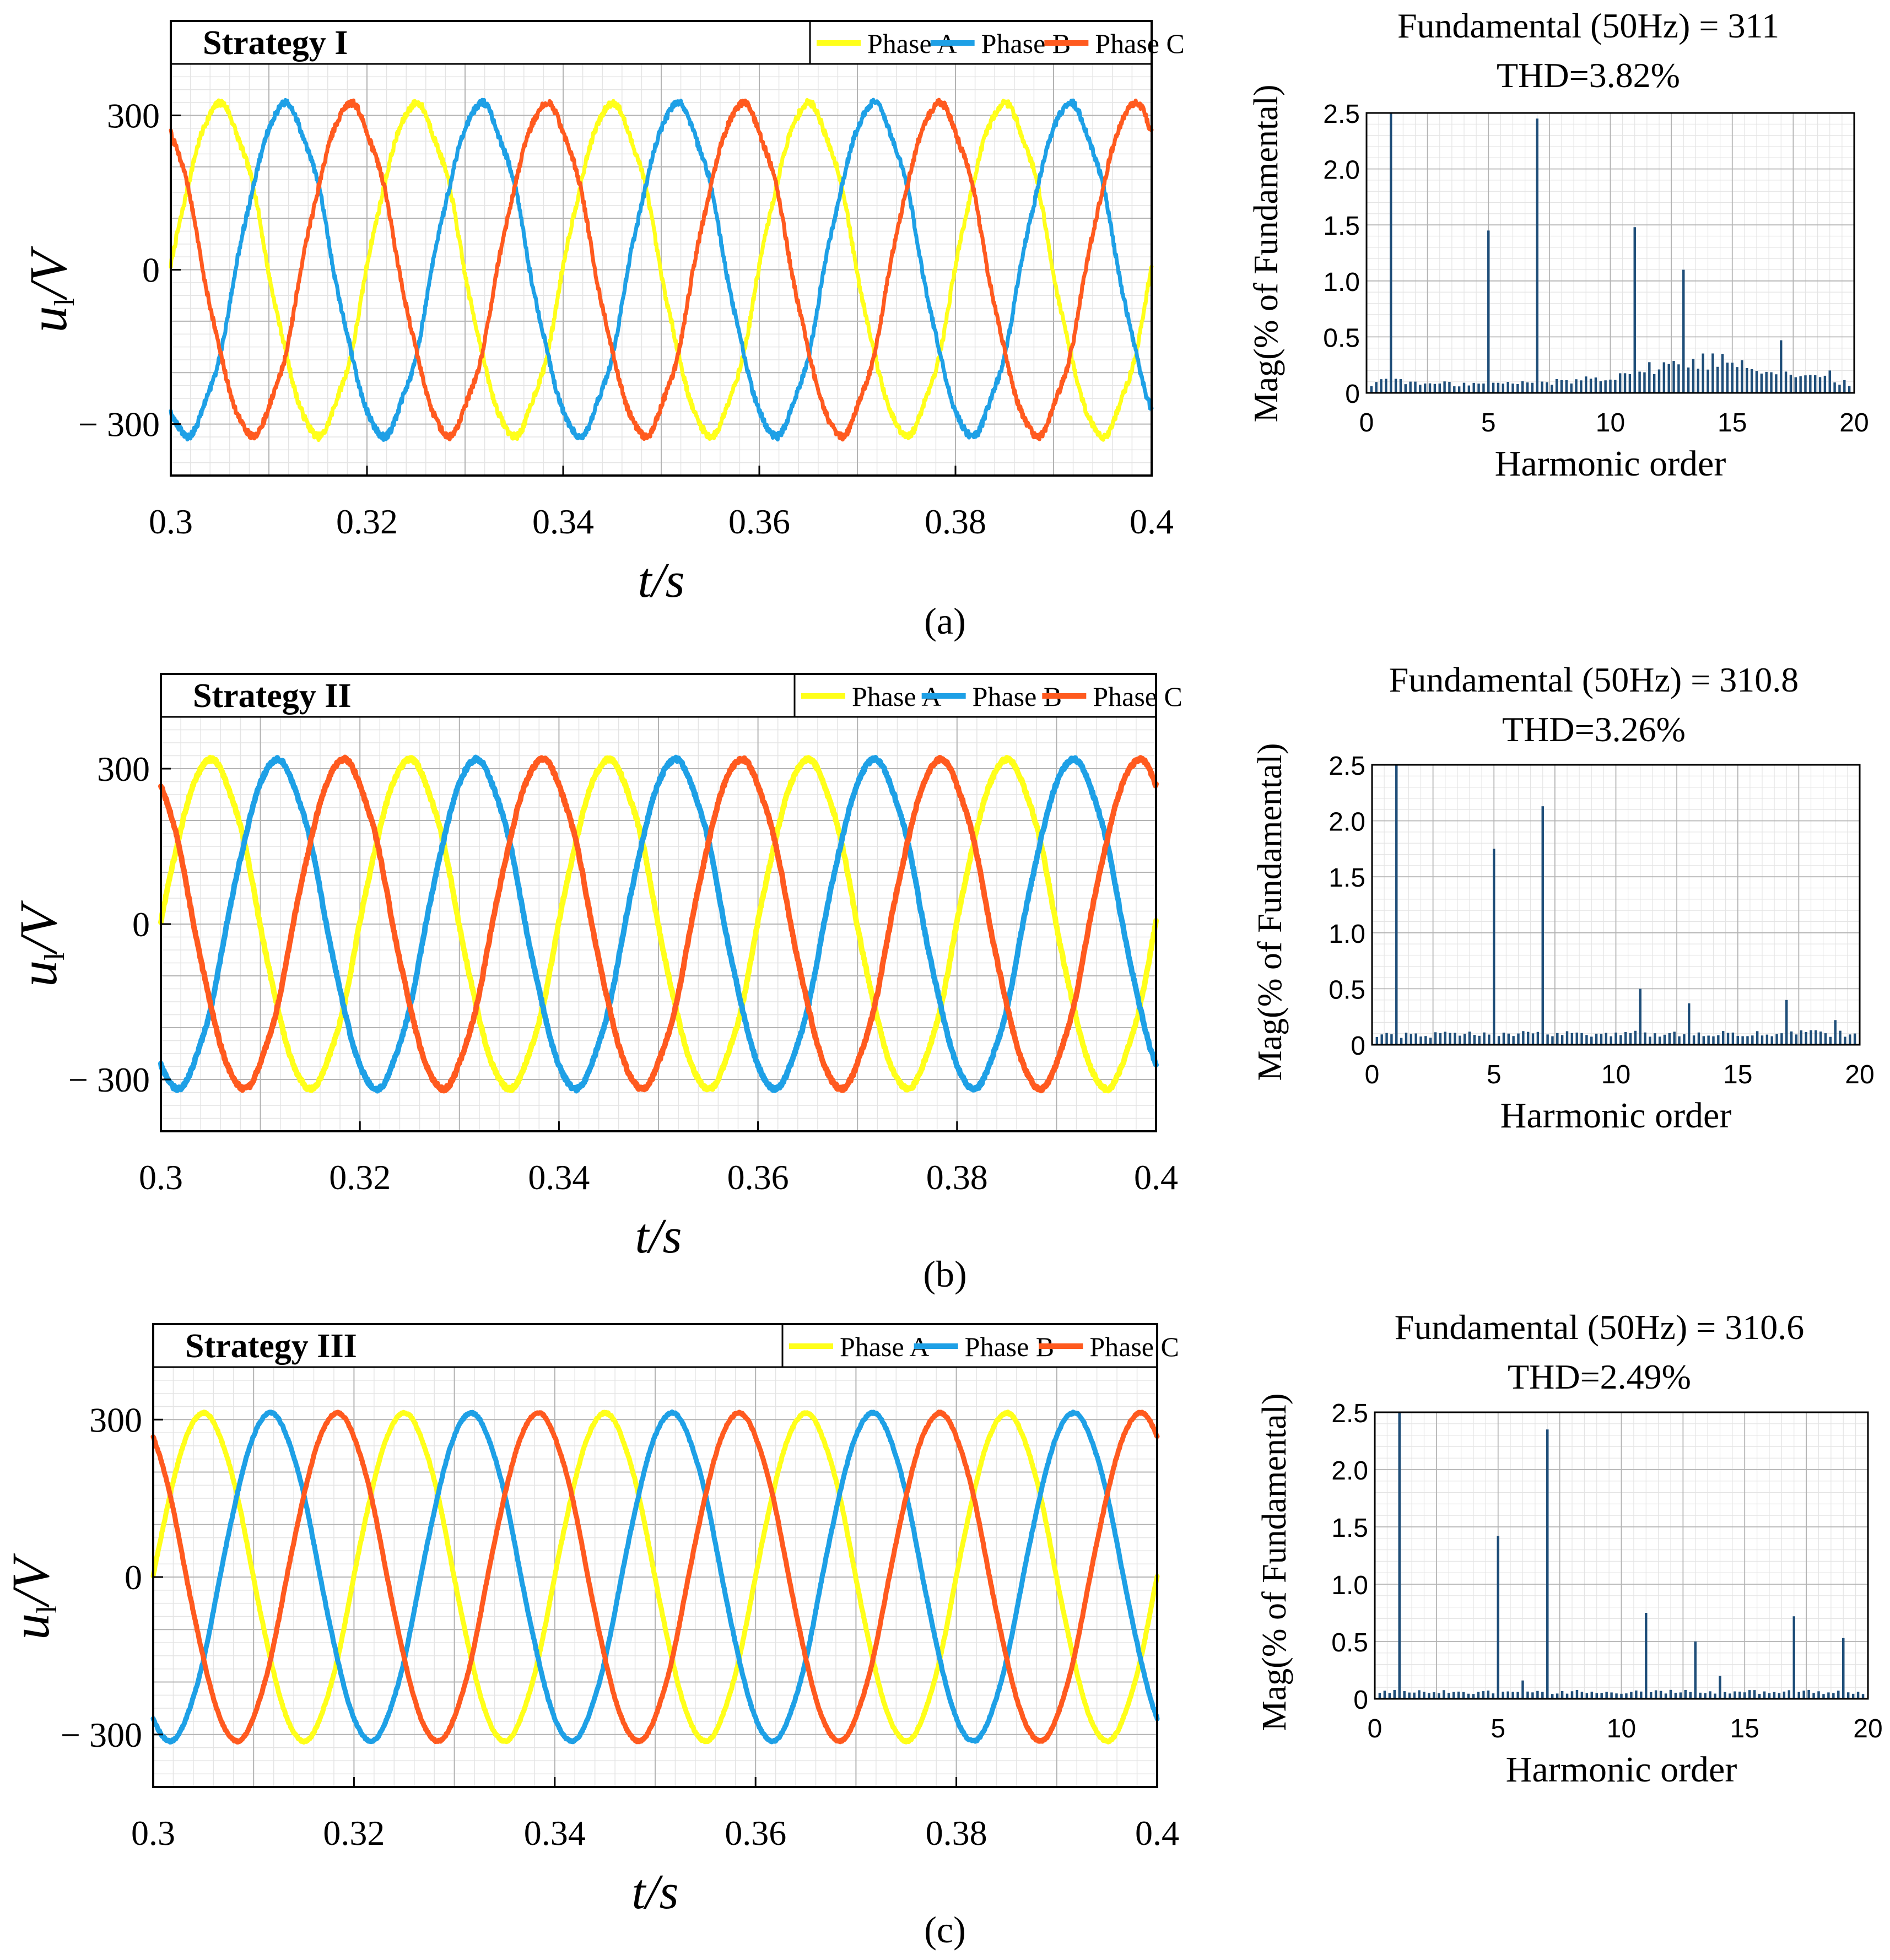  Describe the element at coordinates (658, 902) in the screenshot. I see `plot-frame` at that location.